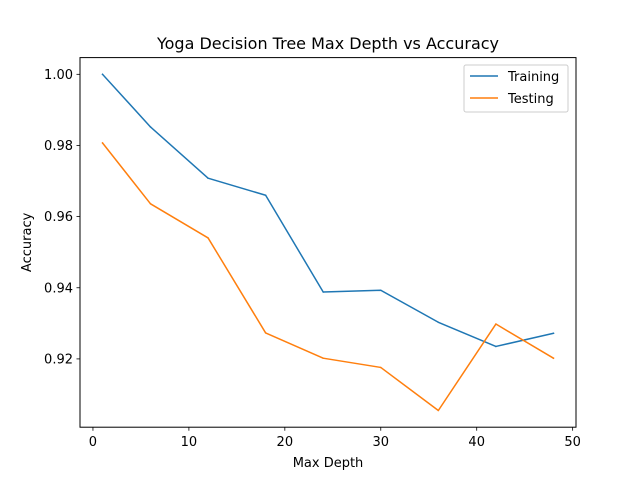  I want to click on y-tick-label: 0.94, so click(58, 288).